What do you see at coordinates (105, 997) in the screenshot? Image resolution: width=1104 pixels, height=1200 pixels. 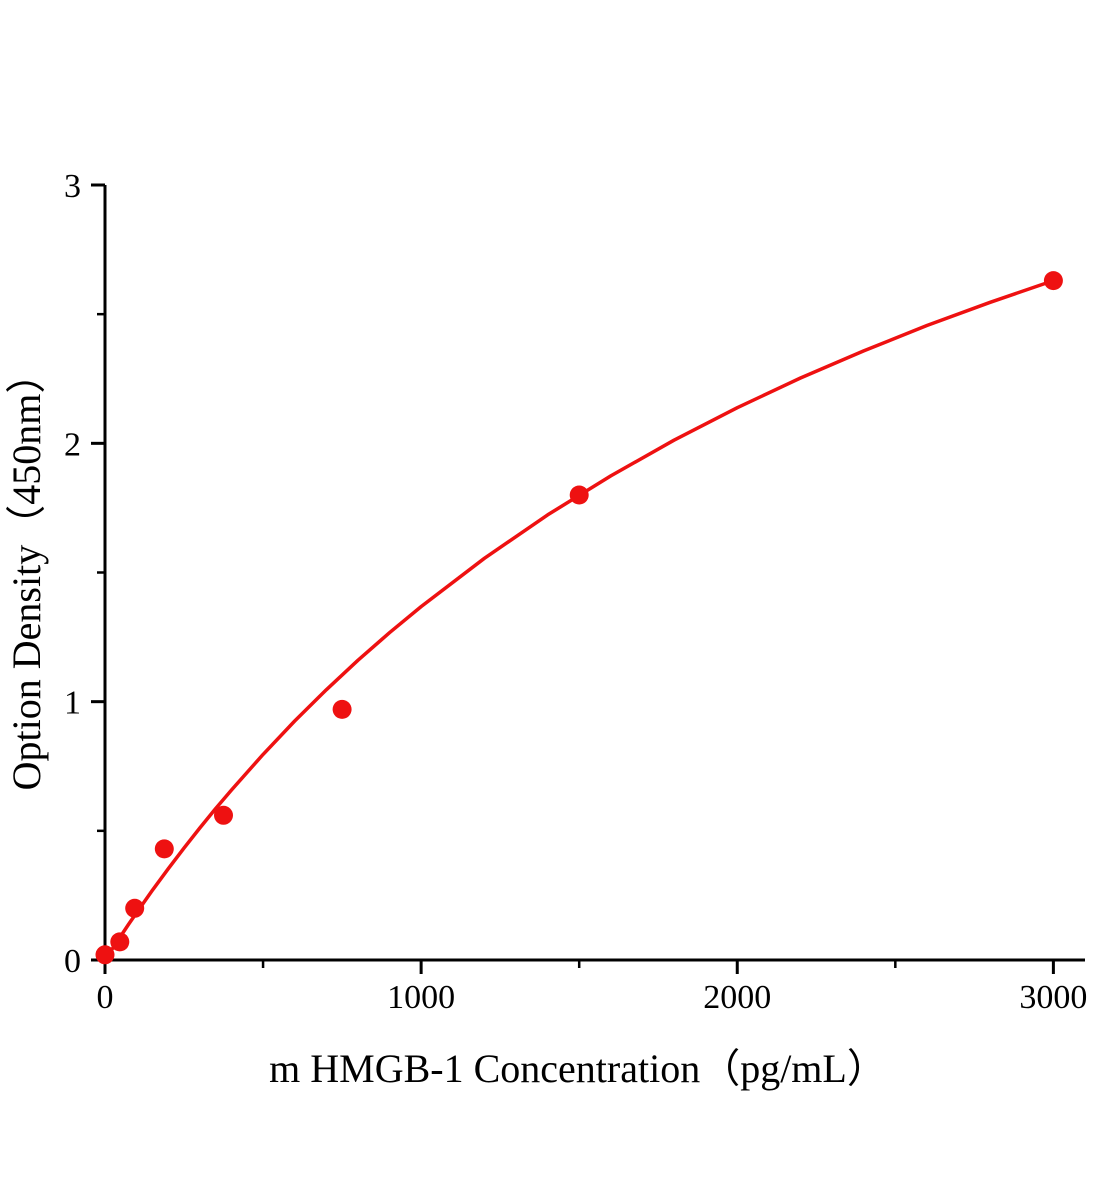 I see `x-tick-label: 0` at bounding box center [105, 997].